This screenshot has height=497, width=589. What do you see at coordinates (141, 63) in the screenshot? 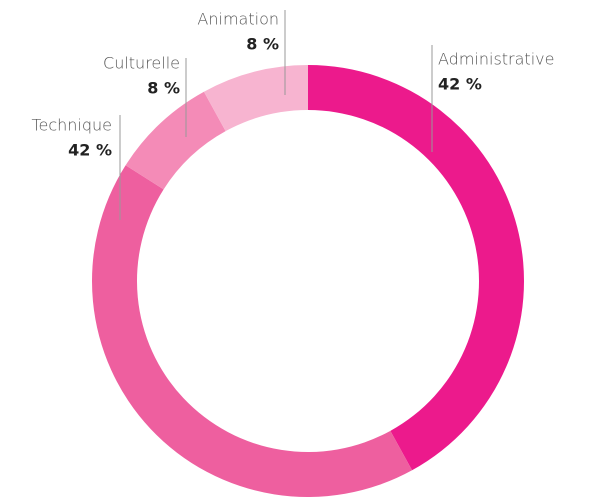
I see `slice-label: Culturelle` at bounding box center [141, 63].